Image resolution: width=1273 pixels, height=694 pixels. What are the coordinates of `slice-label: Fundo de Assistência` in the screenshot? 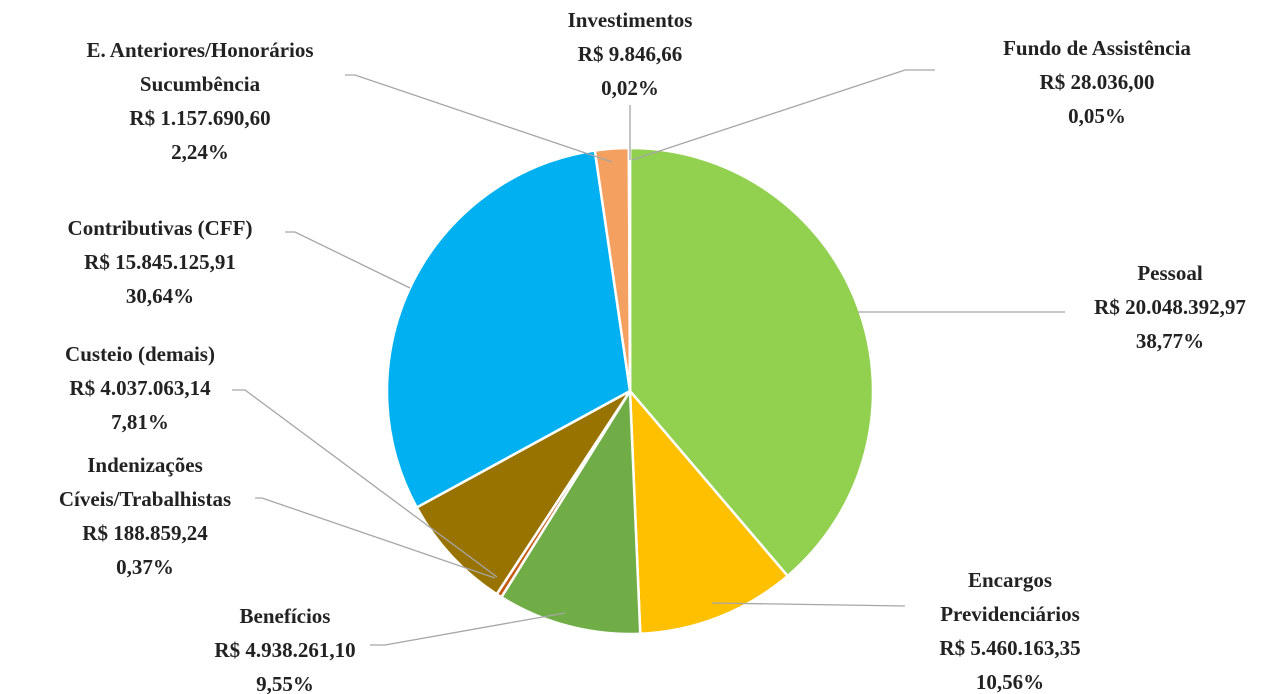 It's located at (1097, 48).